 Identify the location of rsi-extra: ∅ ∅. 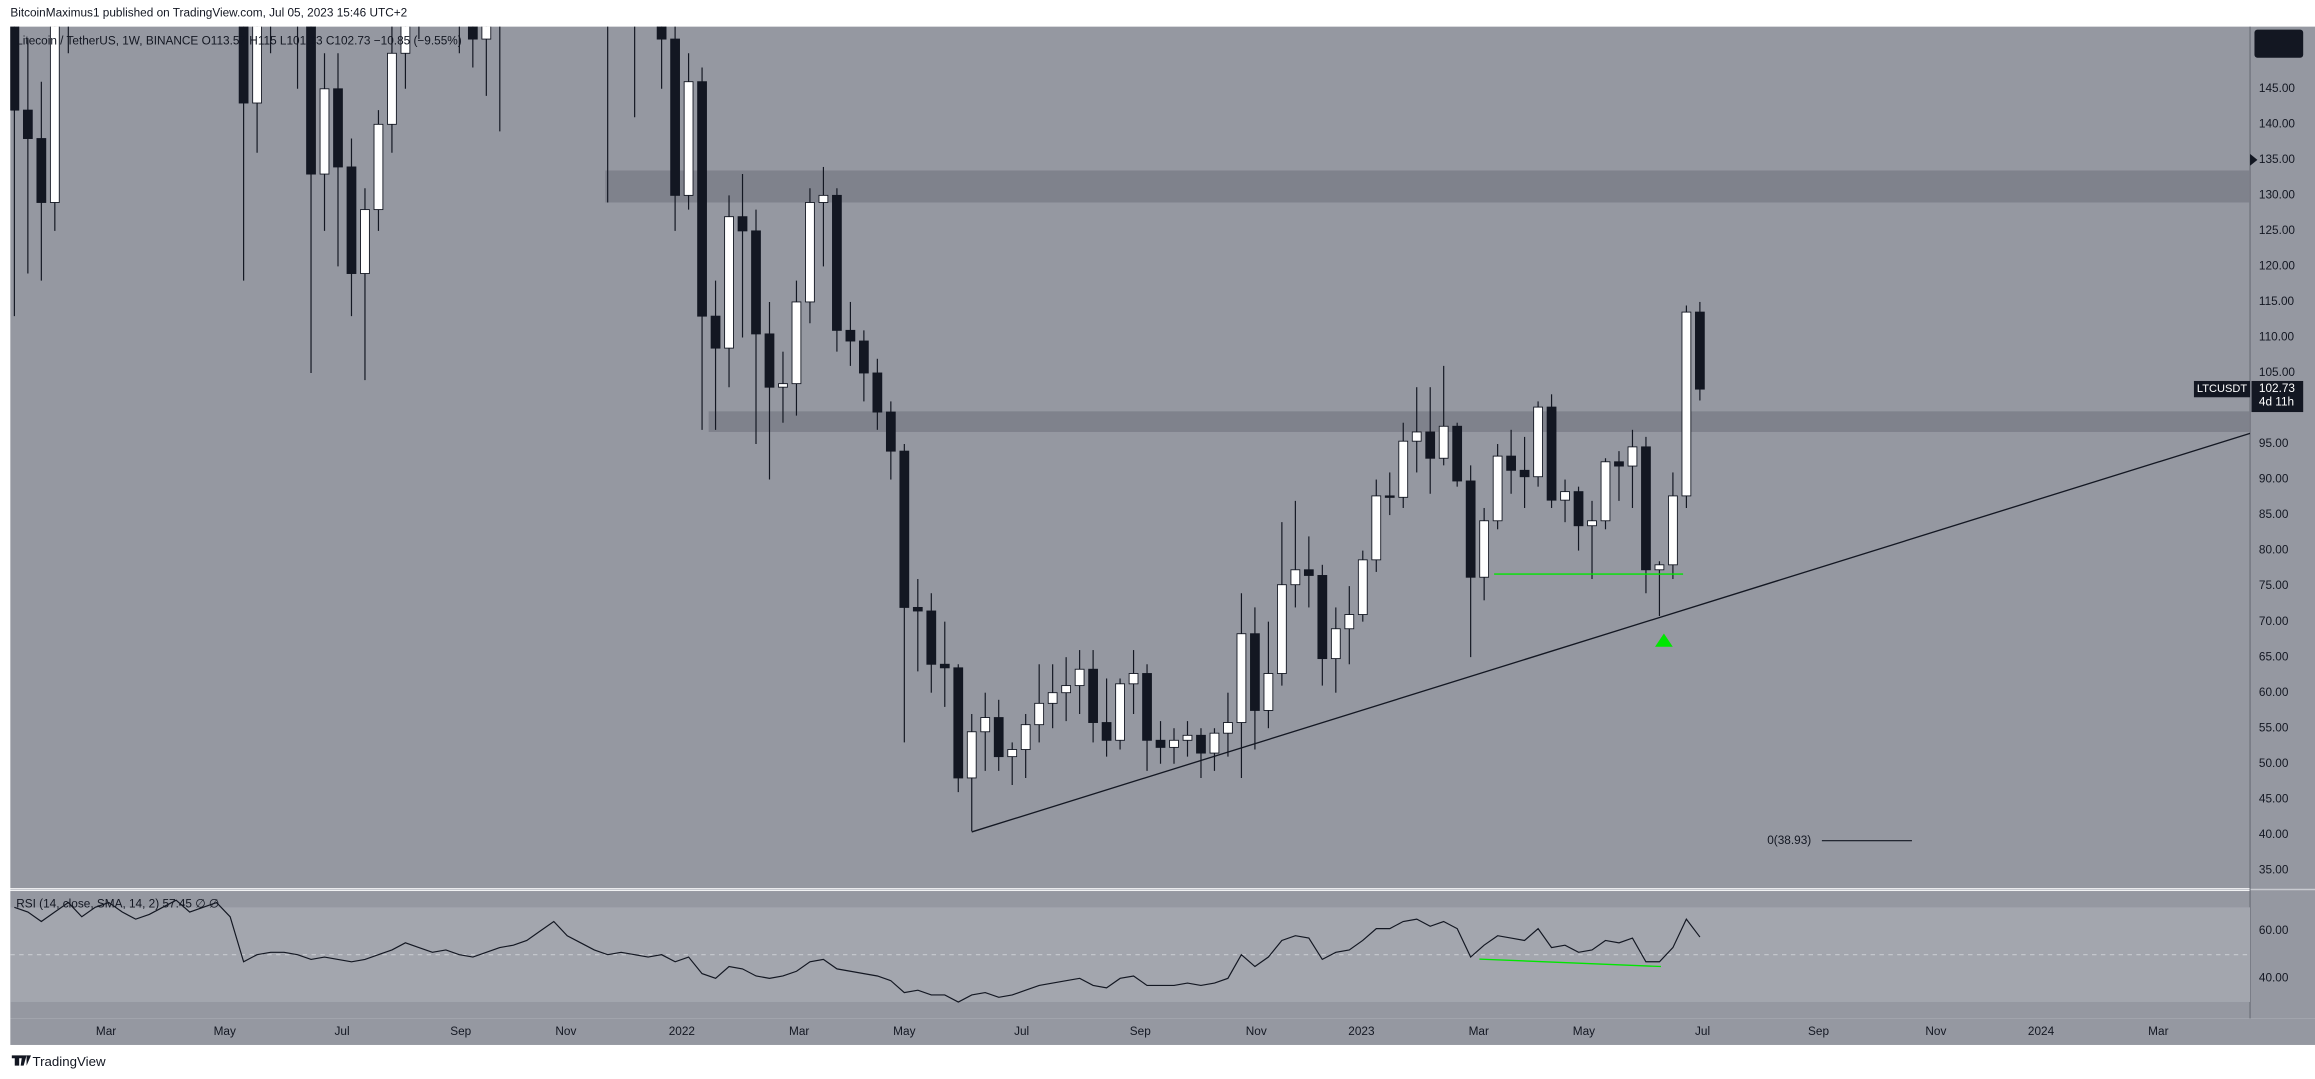
(207, 903).